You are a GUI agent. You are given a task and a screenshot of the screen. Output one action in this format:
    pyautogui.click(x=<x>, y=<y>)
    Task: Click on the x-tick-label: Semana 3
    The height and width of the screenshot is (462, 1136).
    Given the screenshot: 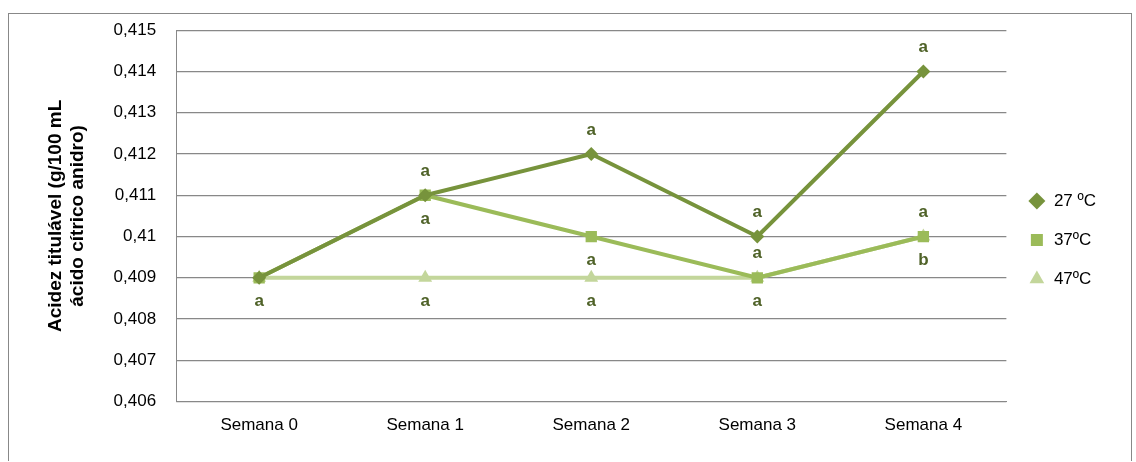 What is the action you would take?
    pyautogui.click(x=757, y=425)
    